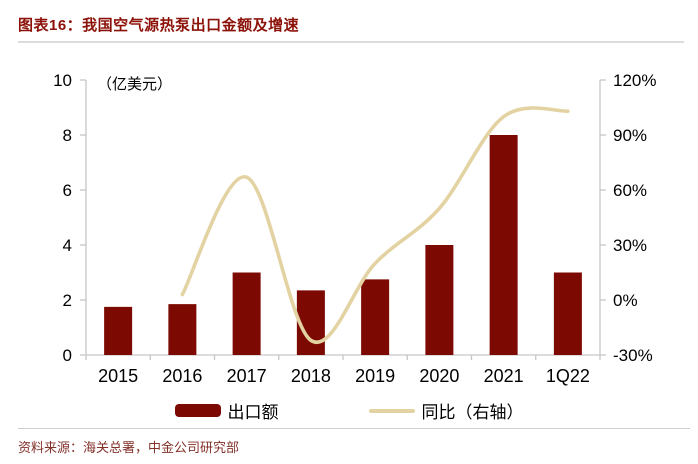 This screenshot has height=464, width=698. I want to click on source-note: 资料来源：海关总署，中金公司研究部, so click(129, 447).